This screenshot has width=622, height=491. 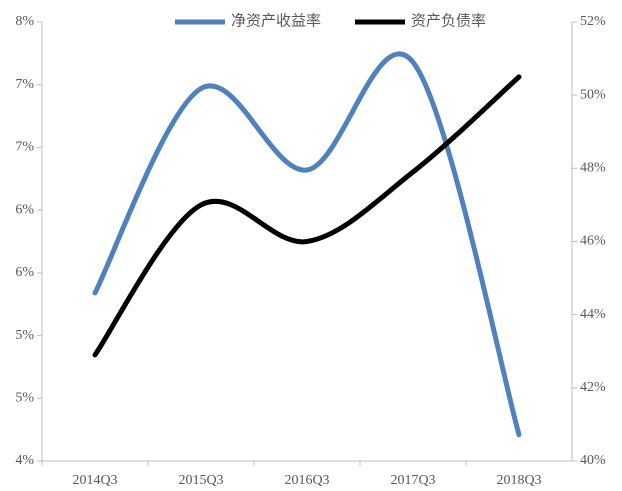 I want to click on x-tick-label: 2018Q3, so click(x=518, y=480).